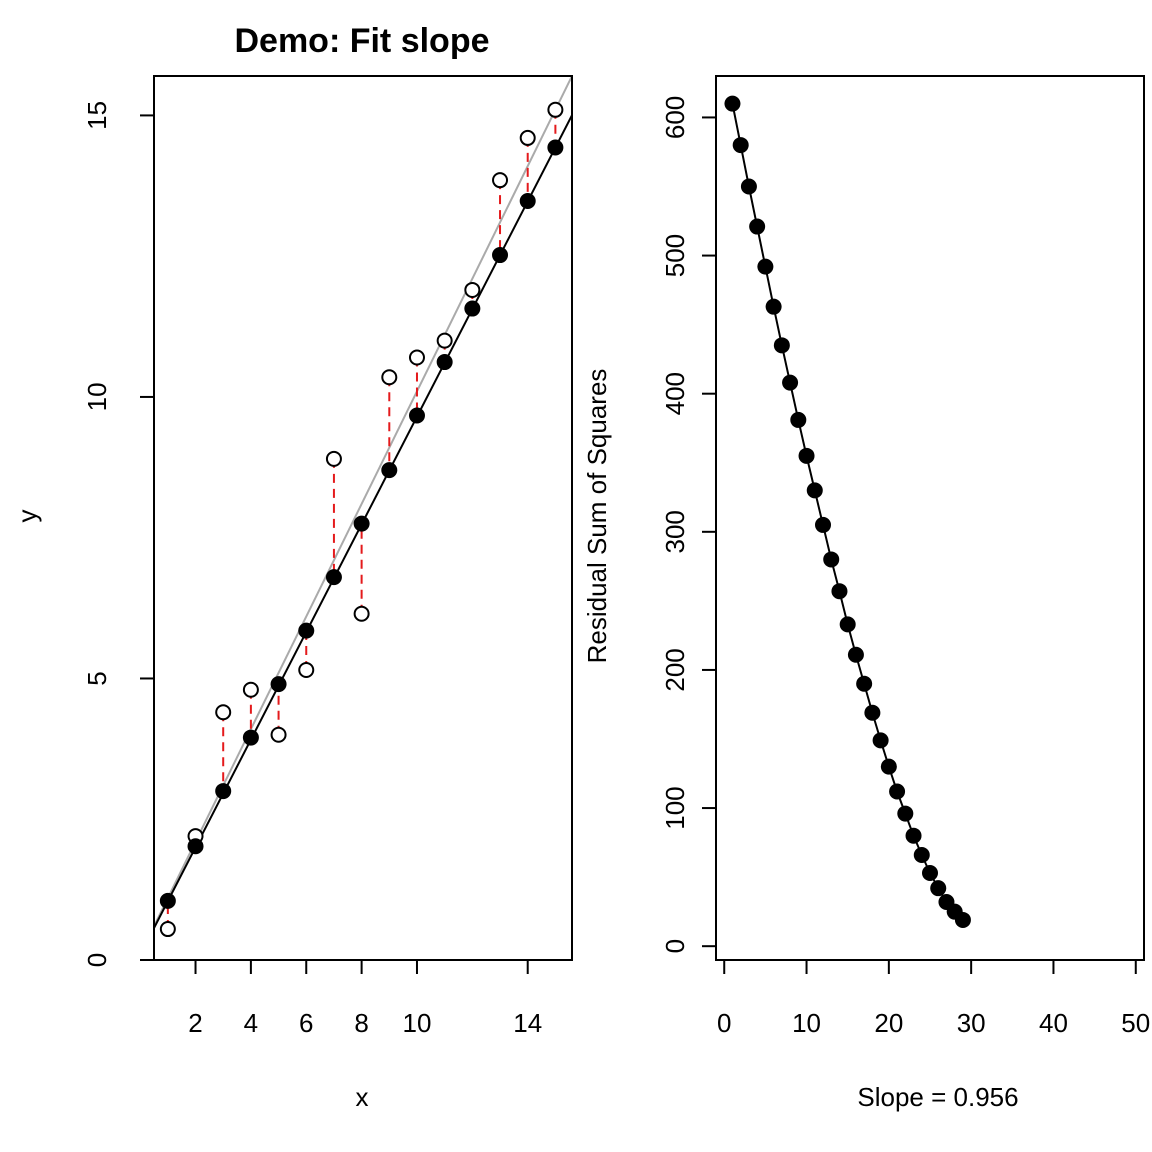 This screenshot has width=1152, height=1152. I want to click on left-x-tick-label: 6, so click(306, 1023).